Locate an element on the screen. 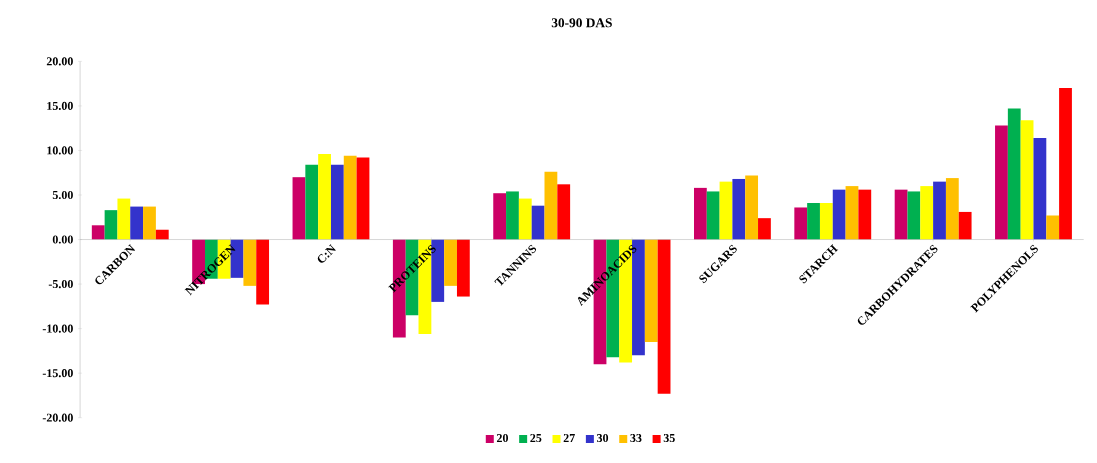 The height and width of the screenshot is (463, 1097). y-tick-label: 20.00 is located at coordinates (59, 61).